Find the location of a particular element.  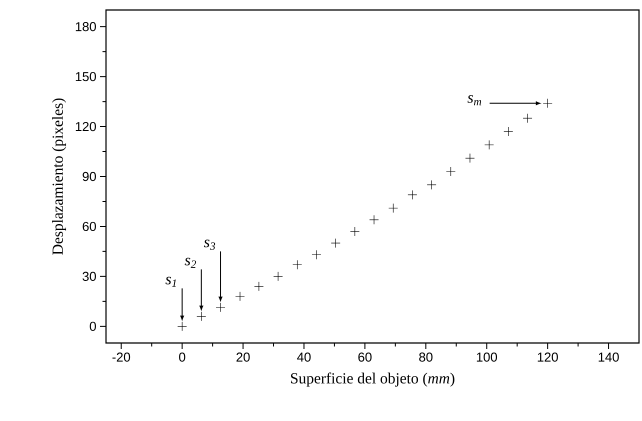

annotation: s$_{1}$ is located at coordinates (171, 281).